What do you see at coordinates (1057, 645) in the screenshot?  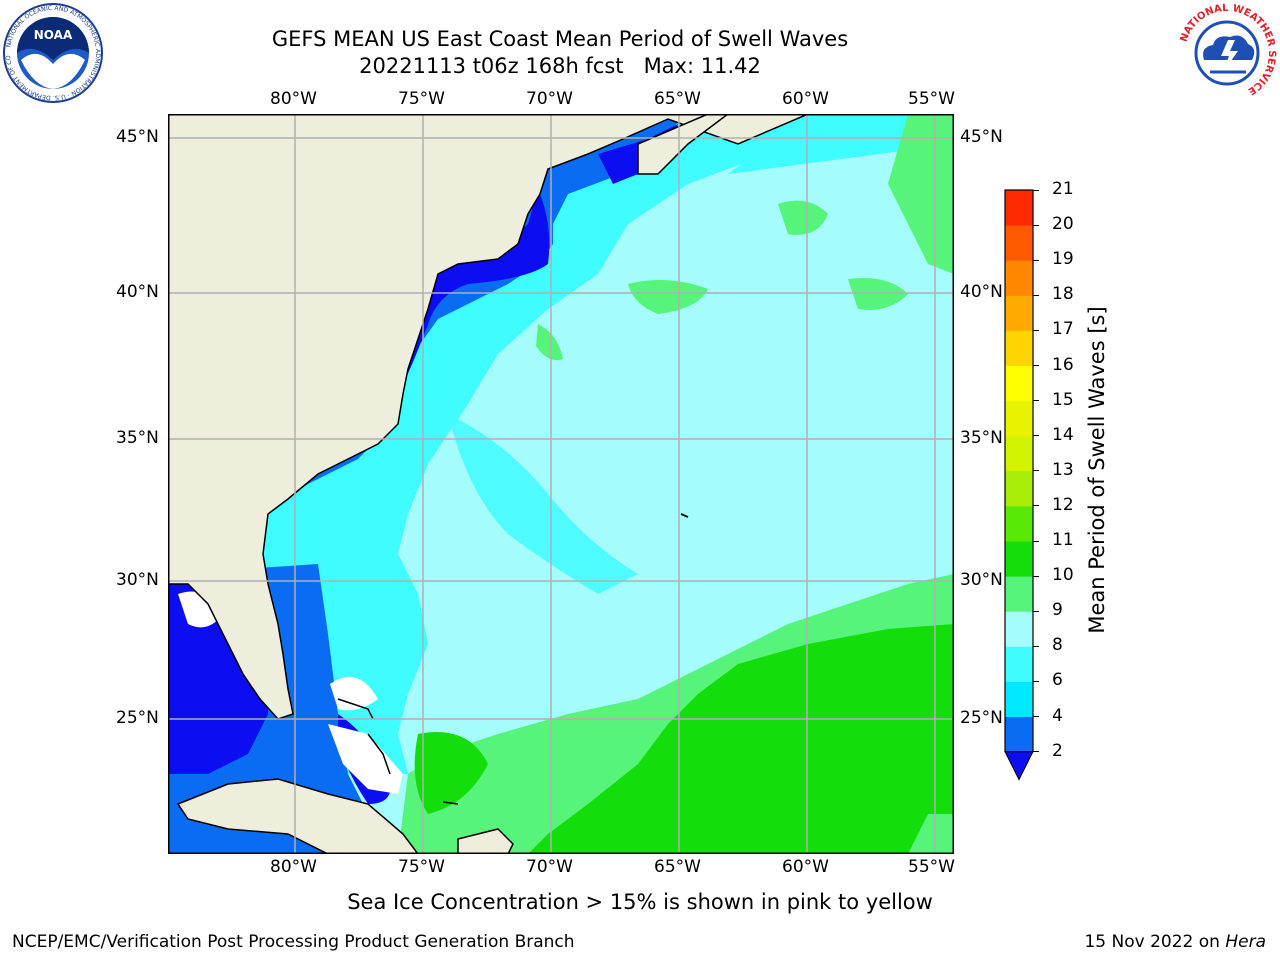 I see `colorbar-tick-label: 8` at bounding box center [1057, 645].